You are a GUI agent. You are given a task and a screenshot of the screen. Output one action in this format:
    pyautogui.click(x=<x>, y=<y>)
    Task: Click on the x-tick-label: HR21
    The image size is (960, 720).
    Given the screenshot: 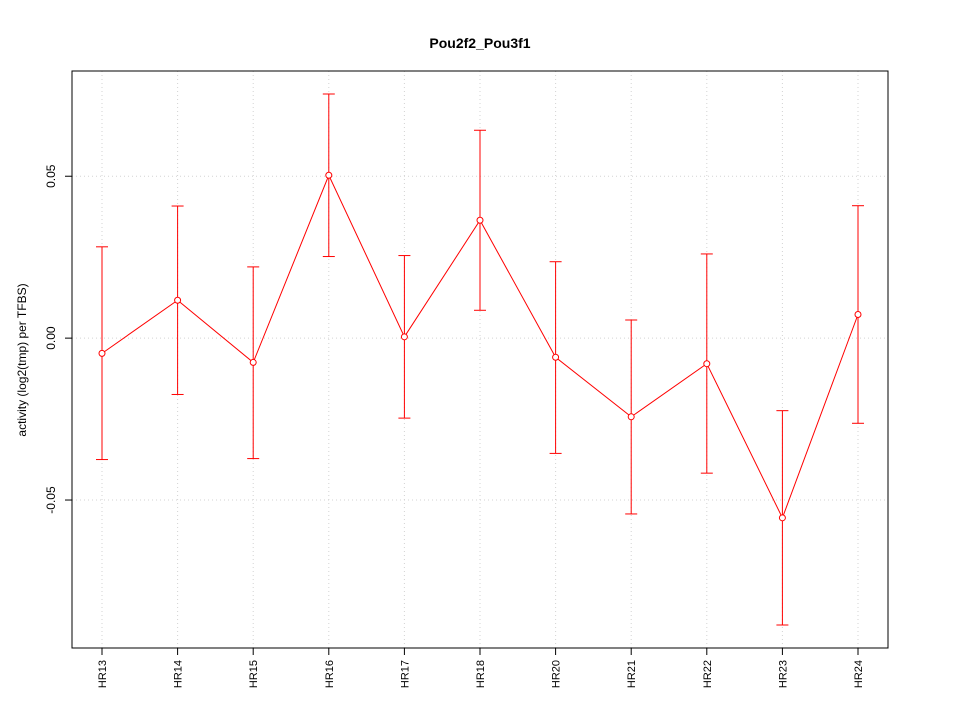 What is the action you would take?
    pyautogui.click(x=632, y=674)
    